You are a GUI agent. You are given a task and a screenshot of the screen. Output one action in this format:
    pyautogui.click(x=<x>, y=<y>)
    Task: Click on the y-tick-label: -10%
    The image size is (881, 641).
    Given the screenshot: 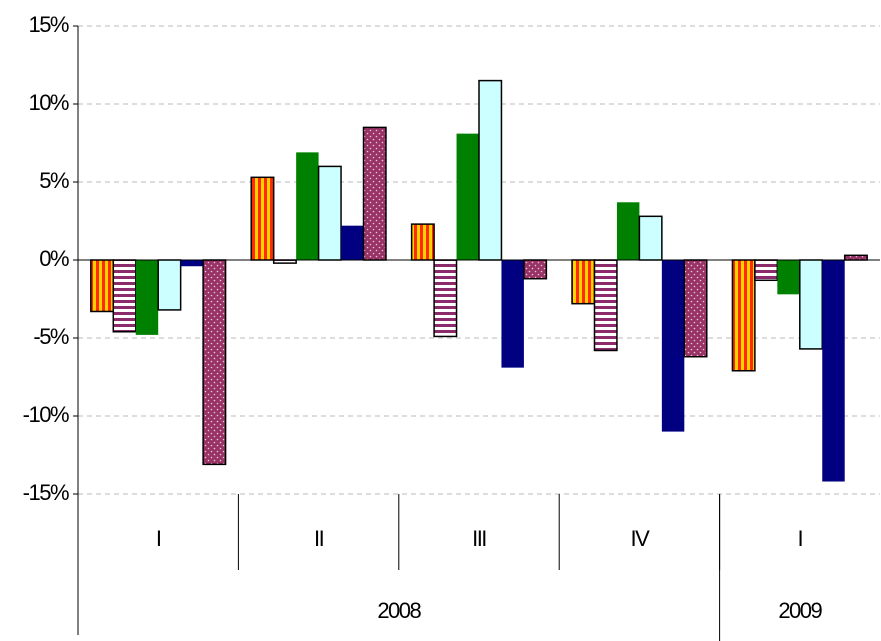 What is the action you would take?
    pyautogui.click(x=46, y=414)
    